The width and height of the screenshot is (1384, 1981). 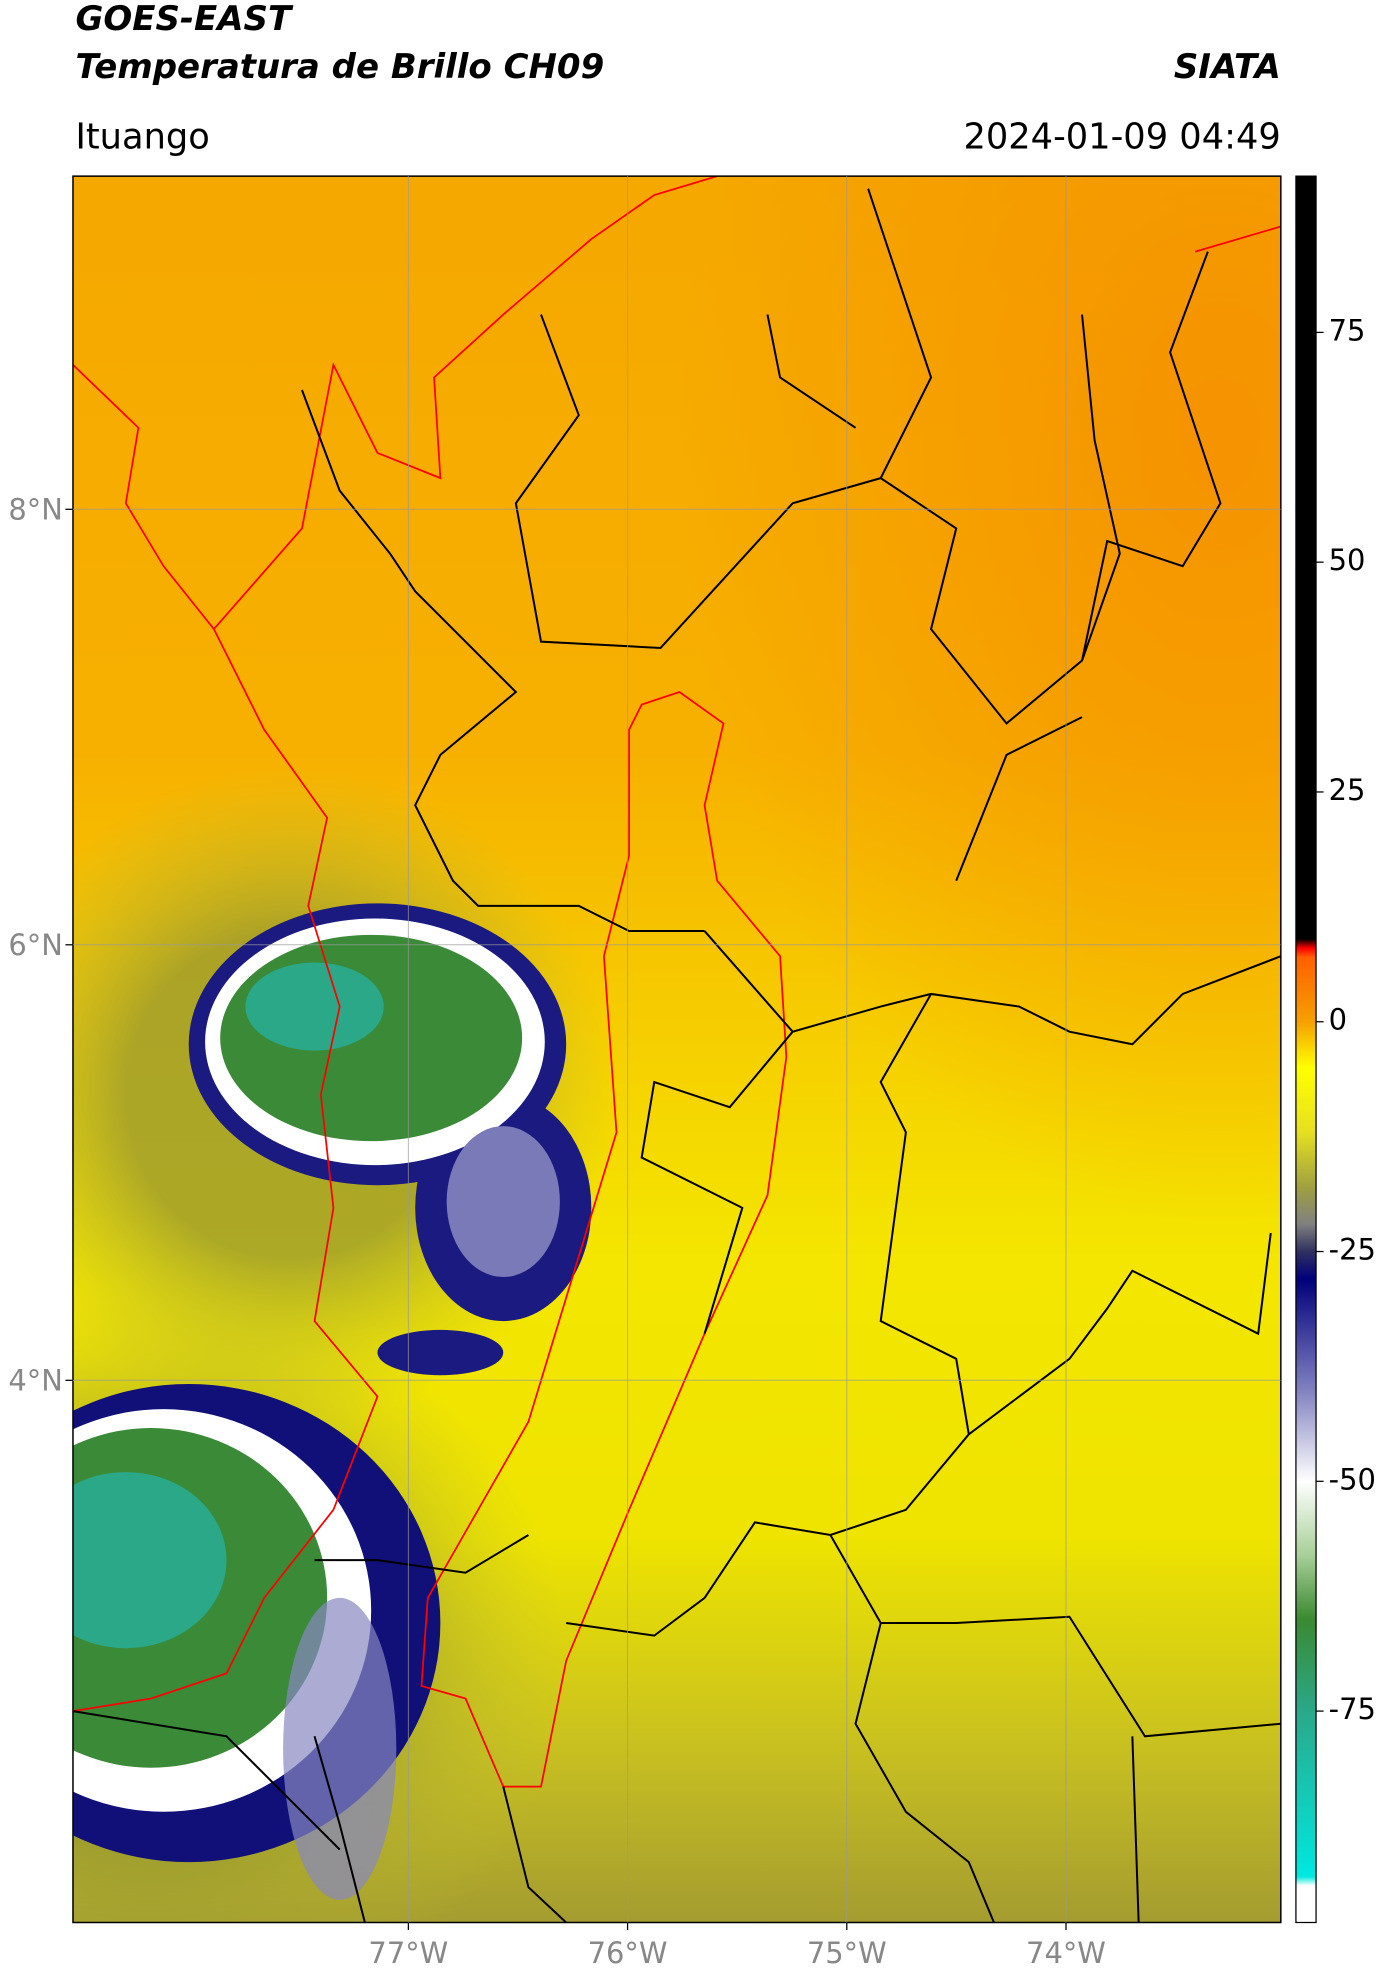 I want to click on lon-label: 74°W, so click(x=1066, y=1953).